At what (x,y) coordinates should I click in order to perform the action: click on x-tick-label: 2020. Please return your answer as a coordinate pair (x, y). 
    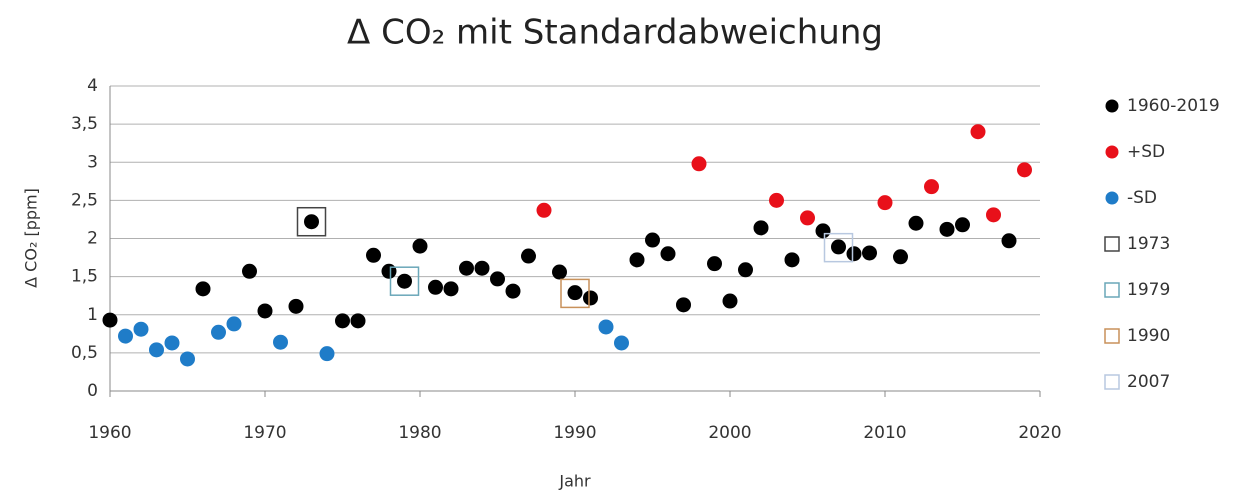
    Looking at the image, I should click on (1039, 433).